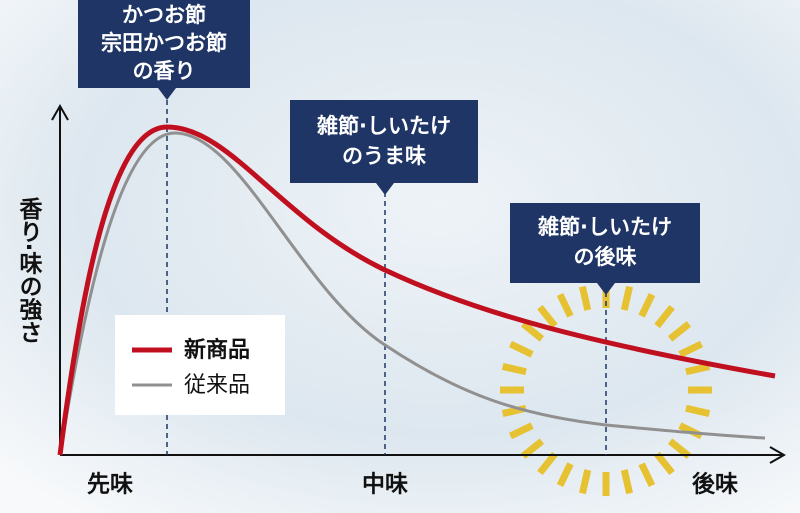 The height and width of the screenshot is (513, 800). I want to click on legend-label: 従来品, so click(217, 385).